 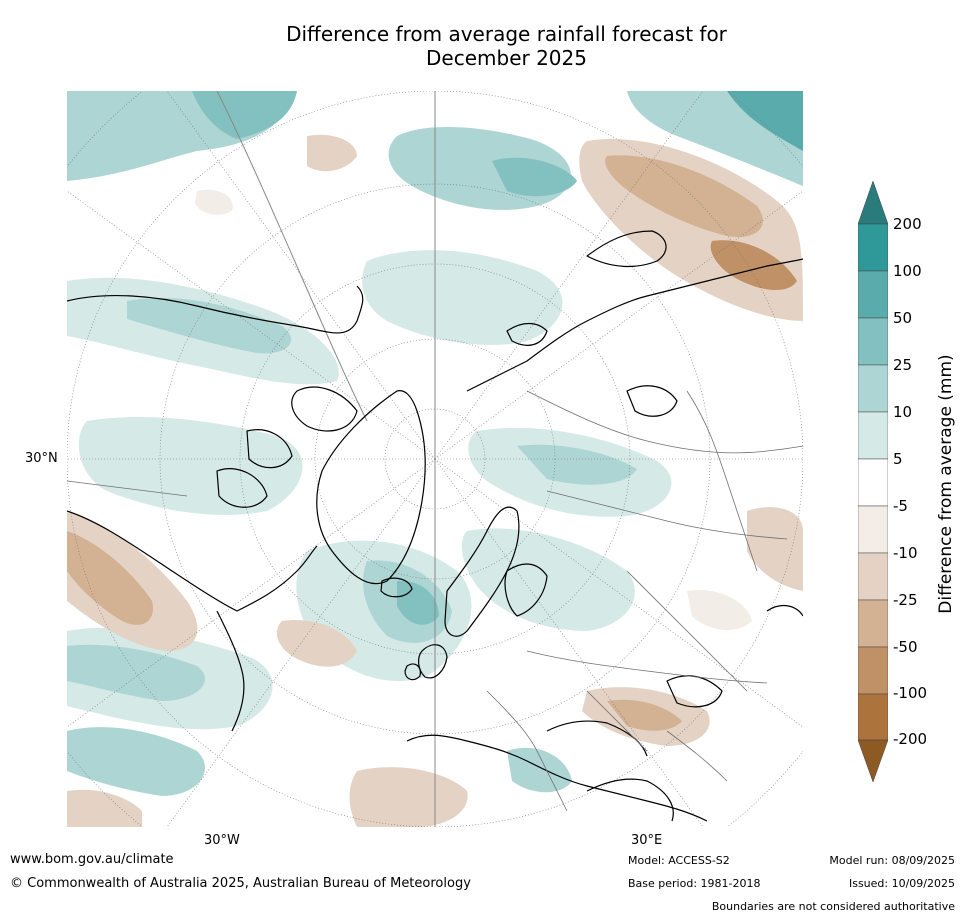 What do you see at coordinates (898, 459) in the screenshot?
I see `colorbar-tick-5: 5` at bounding box center [898, 459].